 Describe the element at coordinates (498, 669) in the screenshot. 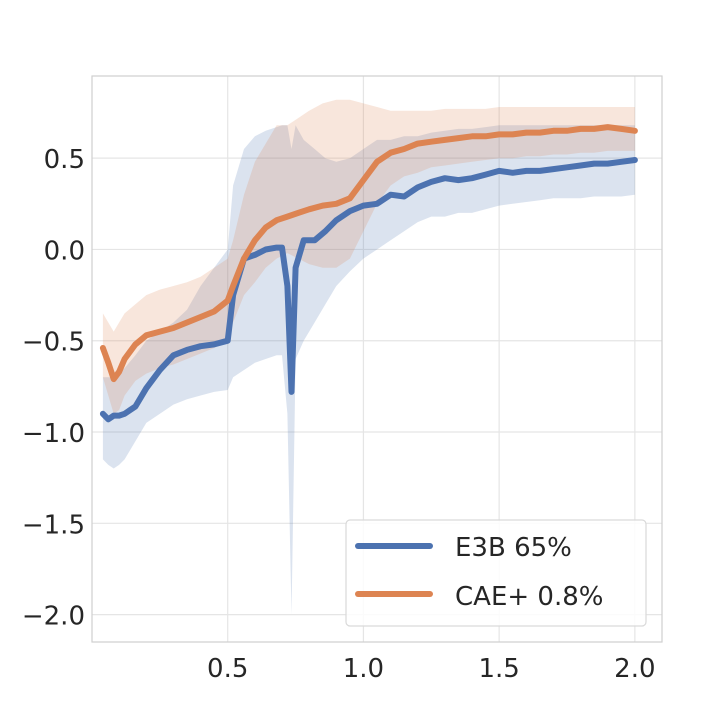

I see `x-tick-label: 1.5` at that location.